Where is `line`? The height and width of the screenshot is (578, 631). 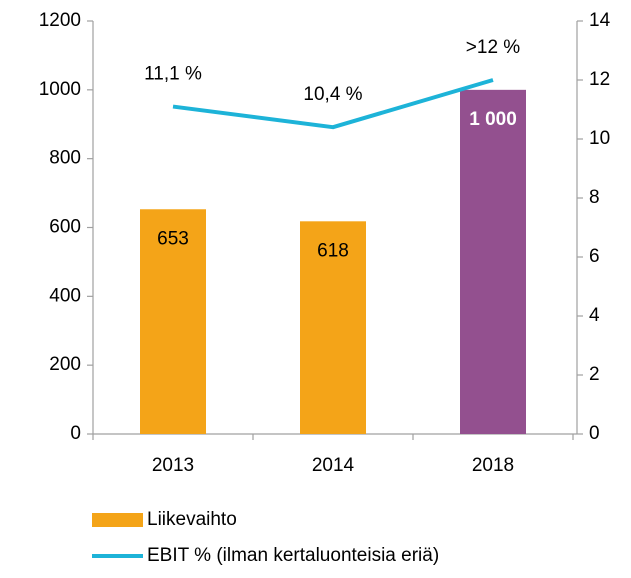 line is located at coordinates (333, 104).